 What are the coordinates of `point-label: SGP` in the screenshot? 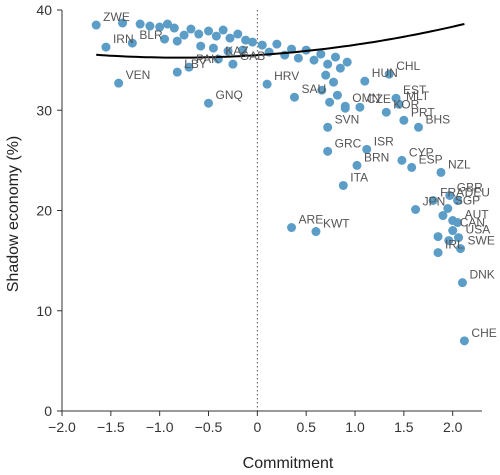 It's located at (467, 200).